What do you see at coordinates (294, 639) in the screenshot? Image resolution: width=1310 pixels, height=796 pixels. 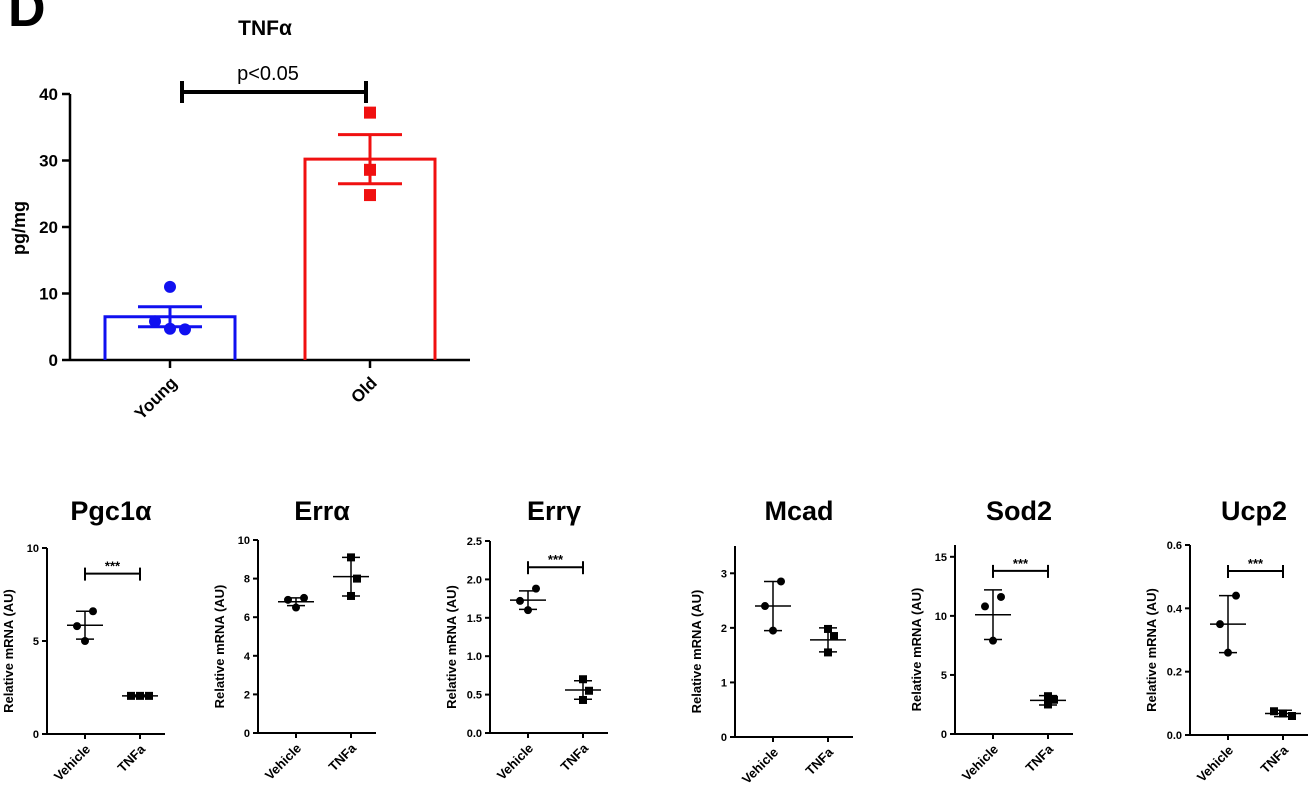 I see `chart-err: Errα 0 2 4 6 8 10 Relative mRNA (AU) Vehicle TNFa` at bounding box center [294, 639].